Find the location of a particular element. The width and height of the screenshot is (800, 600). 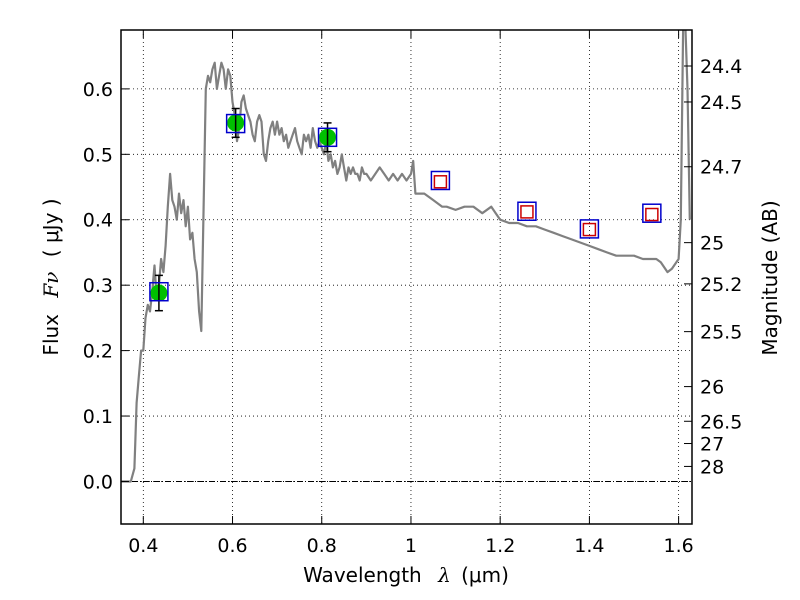

x-tick-label: 0.6 is located at coordinates (232, 546).